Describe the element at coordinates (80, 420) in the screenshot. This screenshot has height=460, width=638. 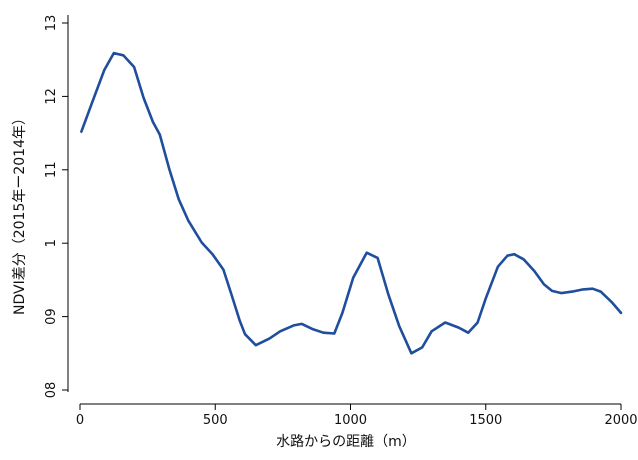
I see `x-tick-label: 0` at that location.